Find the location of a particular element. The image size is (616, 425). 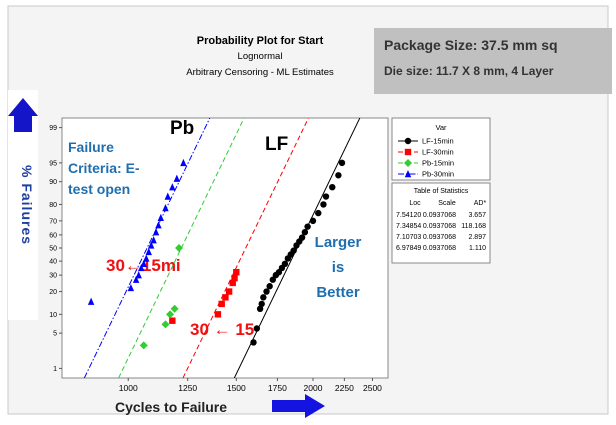

legend-label: Pb-30min is located at coordinates (438, 174).